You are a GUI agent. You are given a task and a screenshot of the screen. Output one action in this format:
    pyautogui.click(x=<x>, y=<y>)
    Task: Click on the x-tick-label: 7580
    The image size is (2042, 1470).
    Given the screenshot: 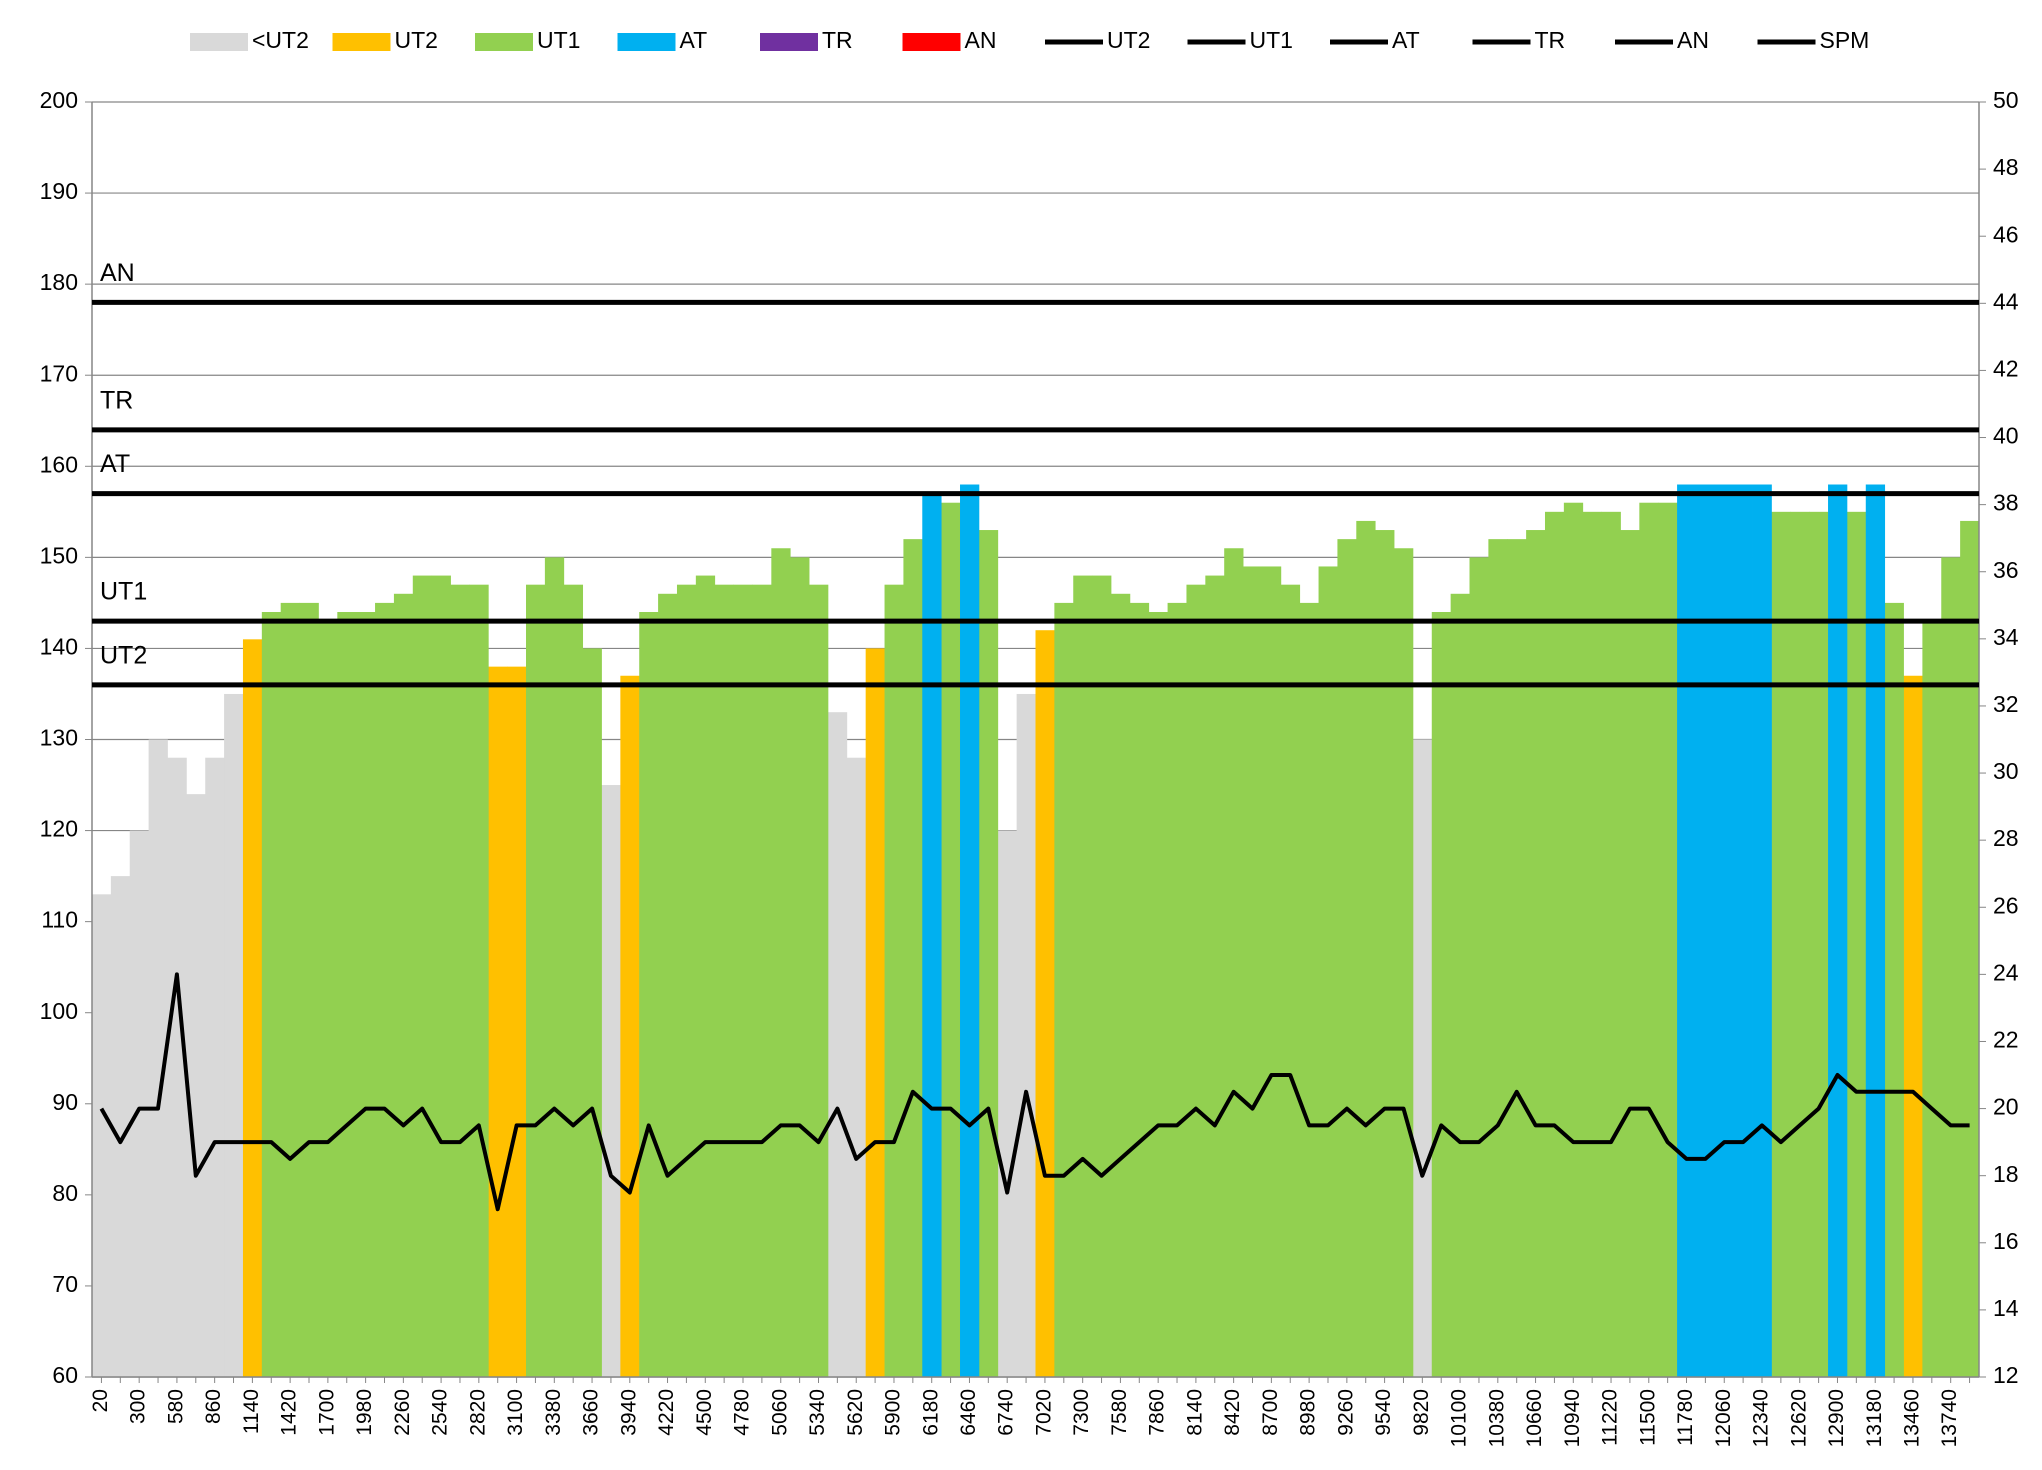 What is the action you would take?
    pyautogui.click(x=1119, y=1412)
    